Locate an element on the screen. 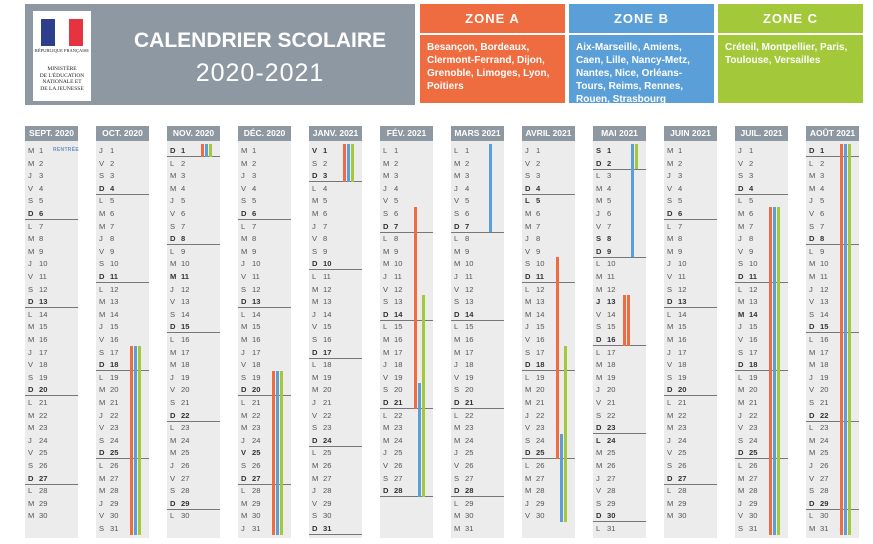 This screenshot has height=544, width=873. day-row: D 25 is located at coordinates (122, 453).